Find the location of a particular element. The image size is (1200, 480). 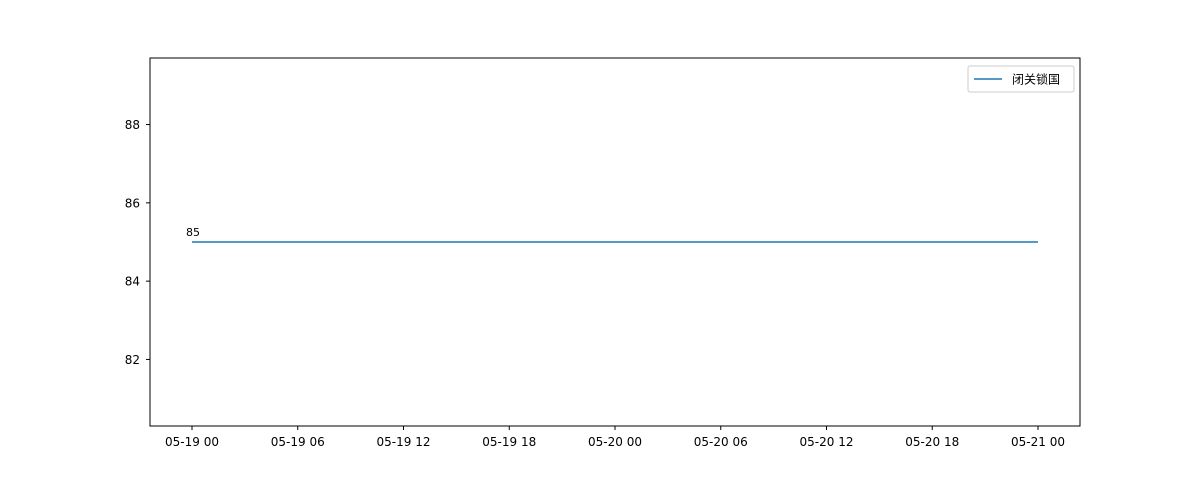

x-tick-label: 05-21 00 is located at coordinates (1038, 442).